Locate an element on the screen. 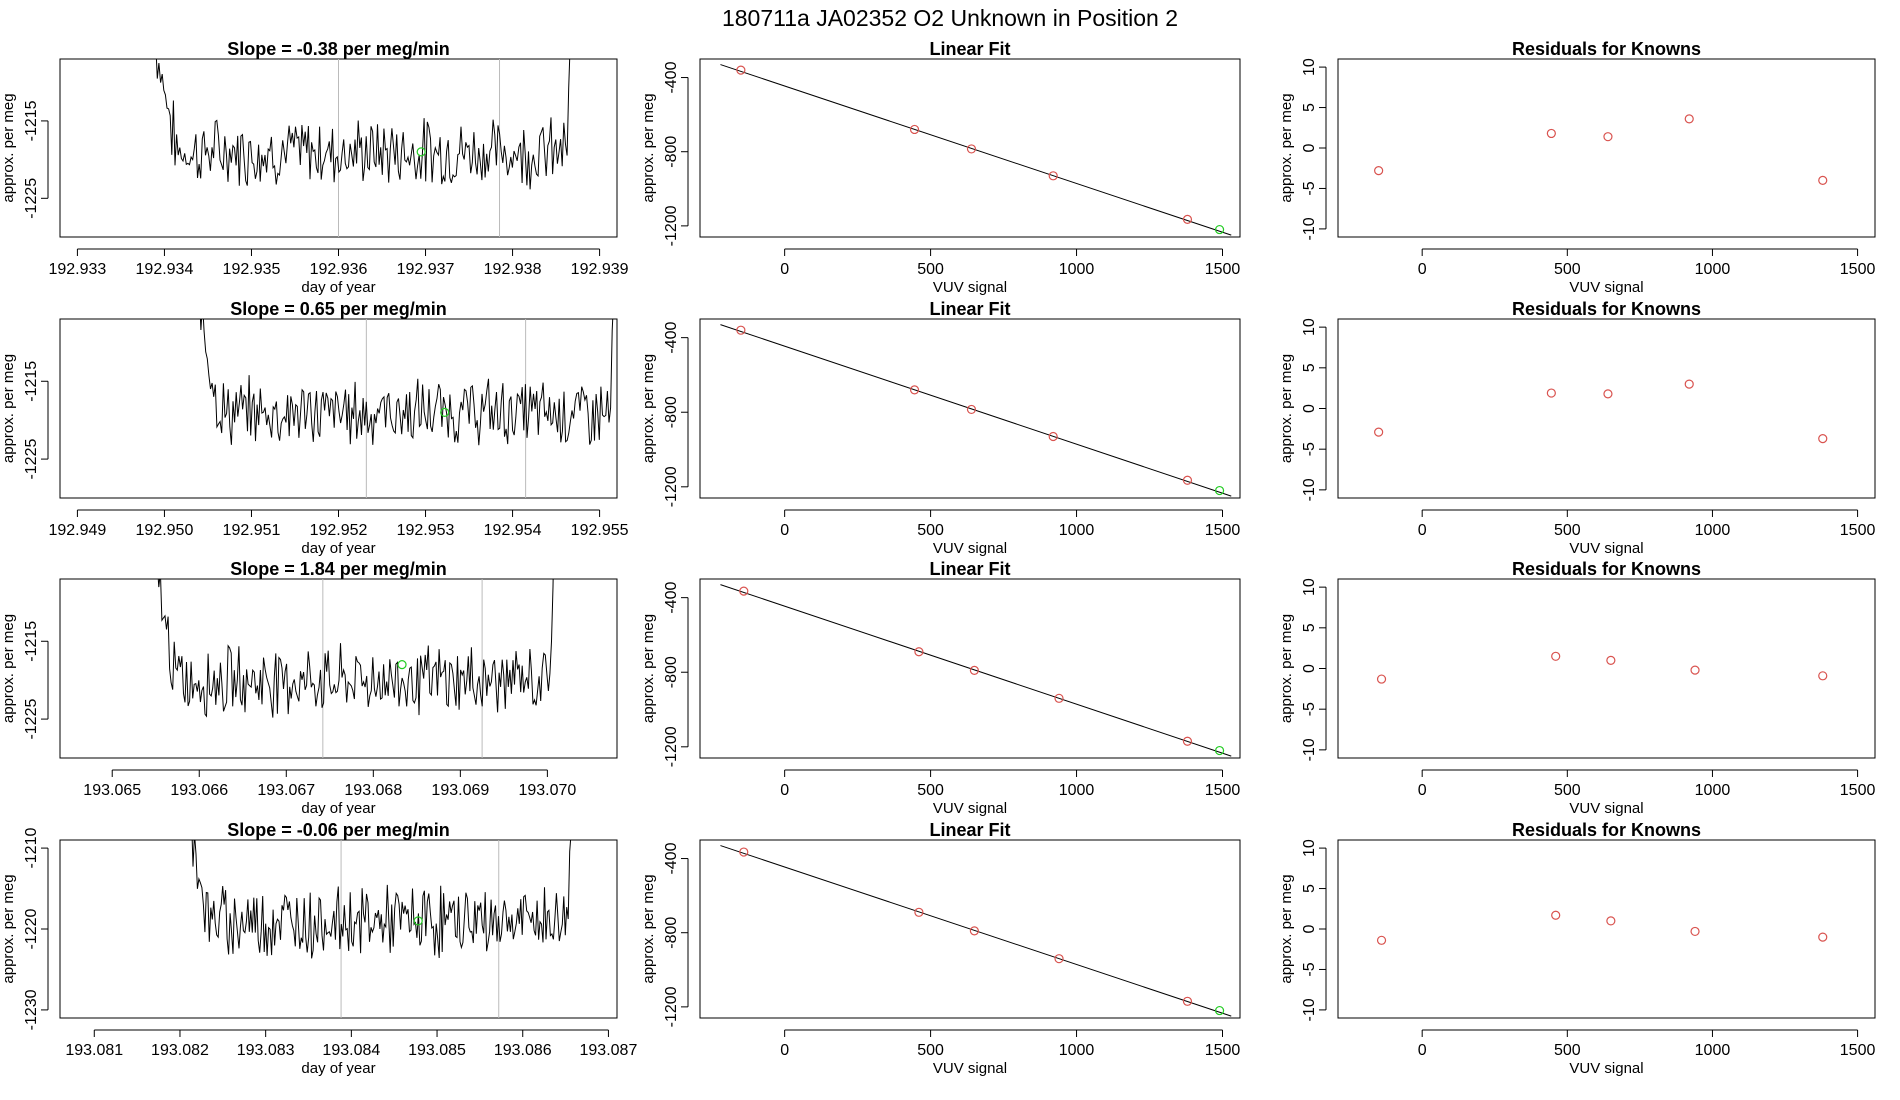 The height and width of the screenshot is (1100, 1900). y-tick-label: -800 is located at coordinates (671, 412).